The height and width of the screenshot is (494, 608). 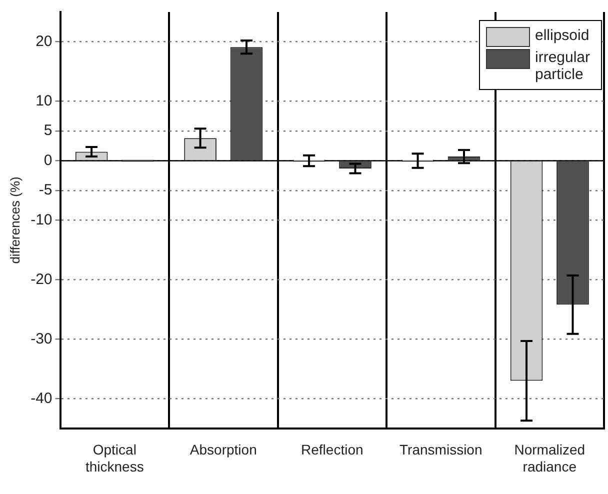 I want to click on y-tick-label: 20, so click(x=44, y=41).